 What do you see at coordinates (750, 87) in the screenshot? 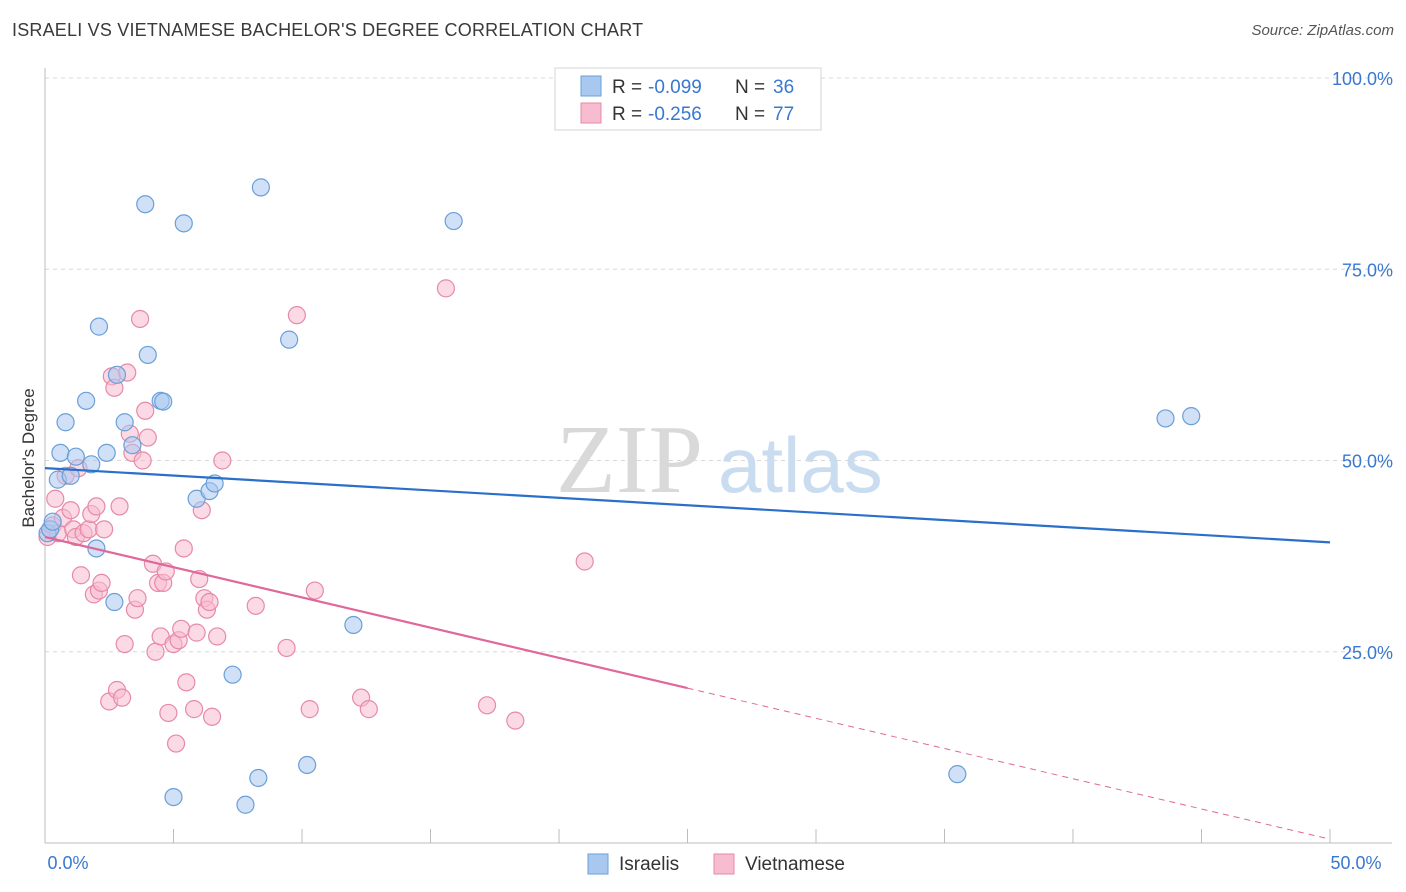
I see `stats-n-label-israelis: N =` at bounding box center [750, 87].